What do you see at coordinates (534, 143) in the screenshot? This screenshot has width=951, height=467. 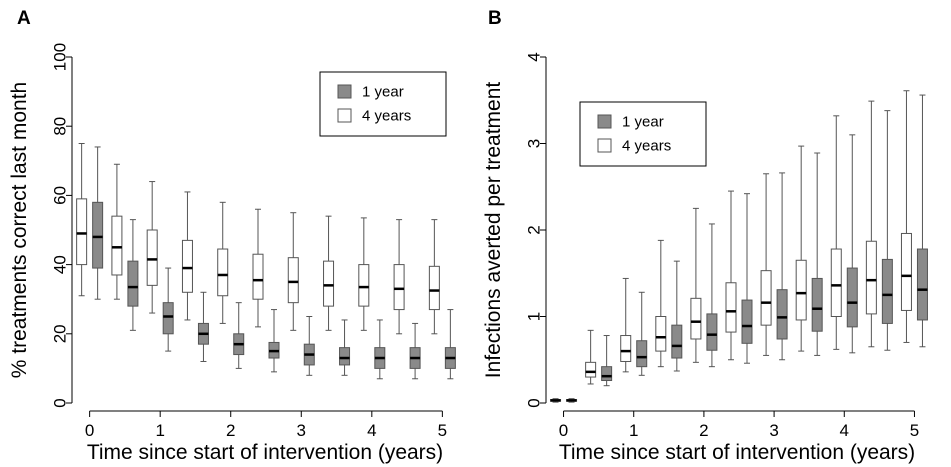 I see `panel-b-y-tick-label: 3` at bounding box center [534, 143].